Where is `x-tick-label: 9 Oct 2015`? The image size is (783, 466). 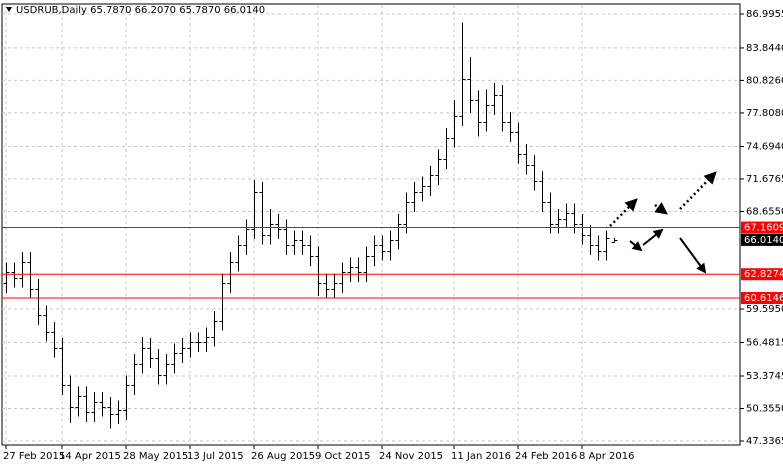
x-tick-label: 9 Oct 2015 is located at coordinates (342, 456).